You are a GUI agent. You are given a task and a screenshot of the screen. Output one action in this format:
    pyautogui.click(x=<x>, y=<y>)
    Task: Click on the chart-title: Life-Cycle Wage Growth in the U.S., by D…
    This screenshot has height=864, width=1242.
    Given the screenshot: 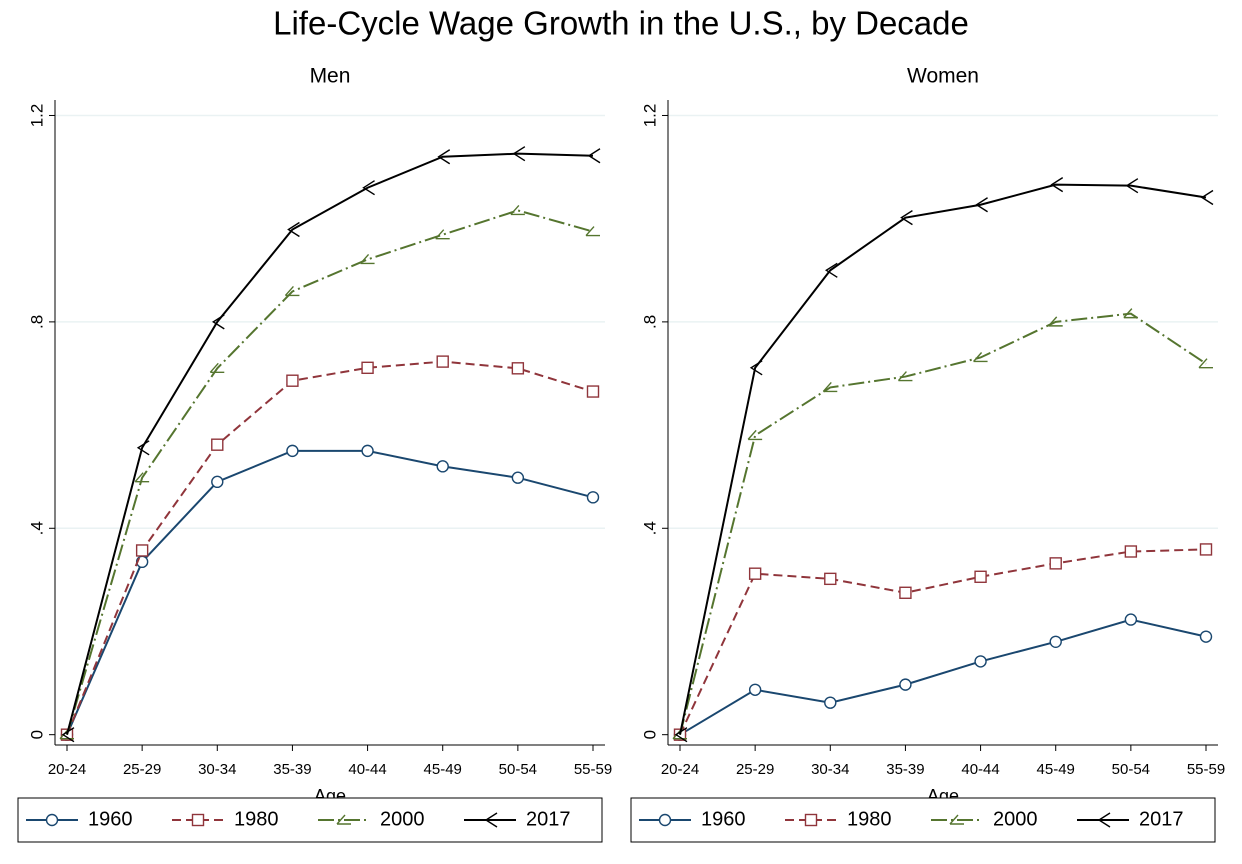 What is the action you would take?
    pyautogui.click(x=621, y=23)
    